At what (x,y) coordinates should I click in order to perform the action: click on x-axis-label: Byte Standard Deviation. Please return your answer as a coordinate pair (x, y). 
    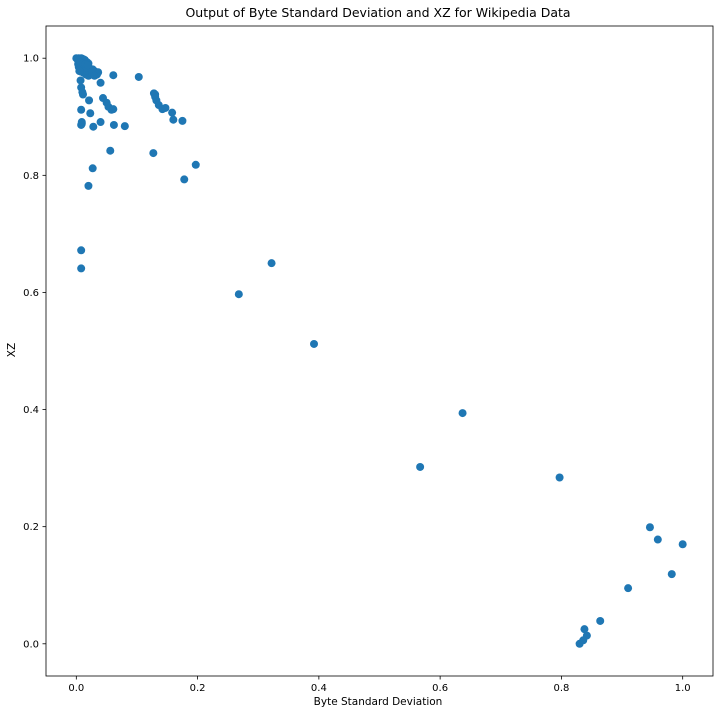
    Looking at the image, I should click on (378, 702).